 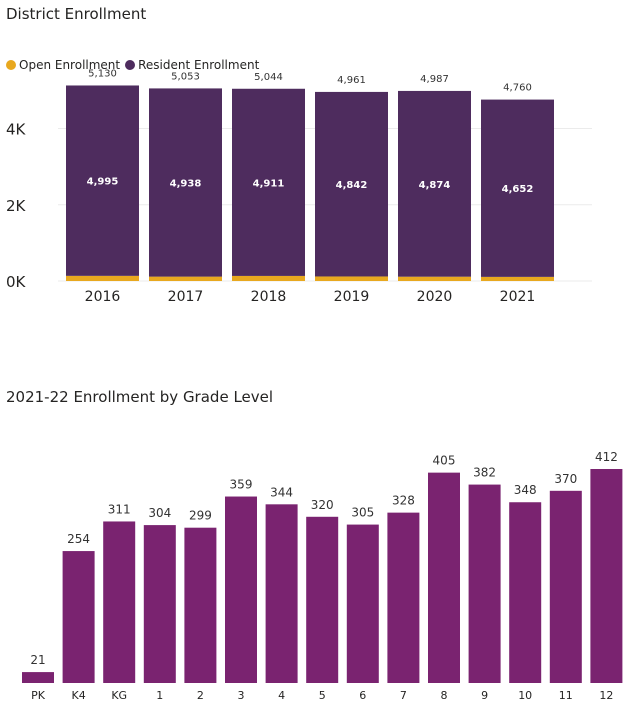 What do you see at coordinates (268, 77) in the screenshot?
I see `total-label: 5,044` at bounding box center [268, 77].